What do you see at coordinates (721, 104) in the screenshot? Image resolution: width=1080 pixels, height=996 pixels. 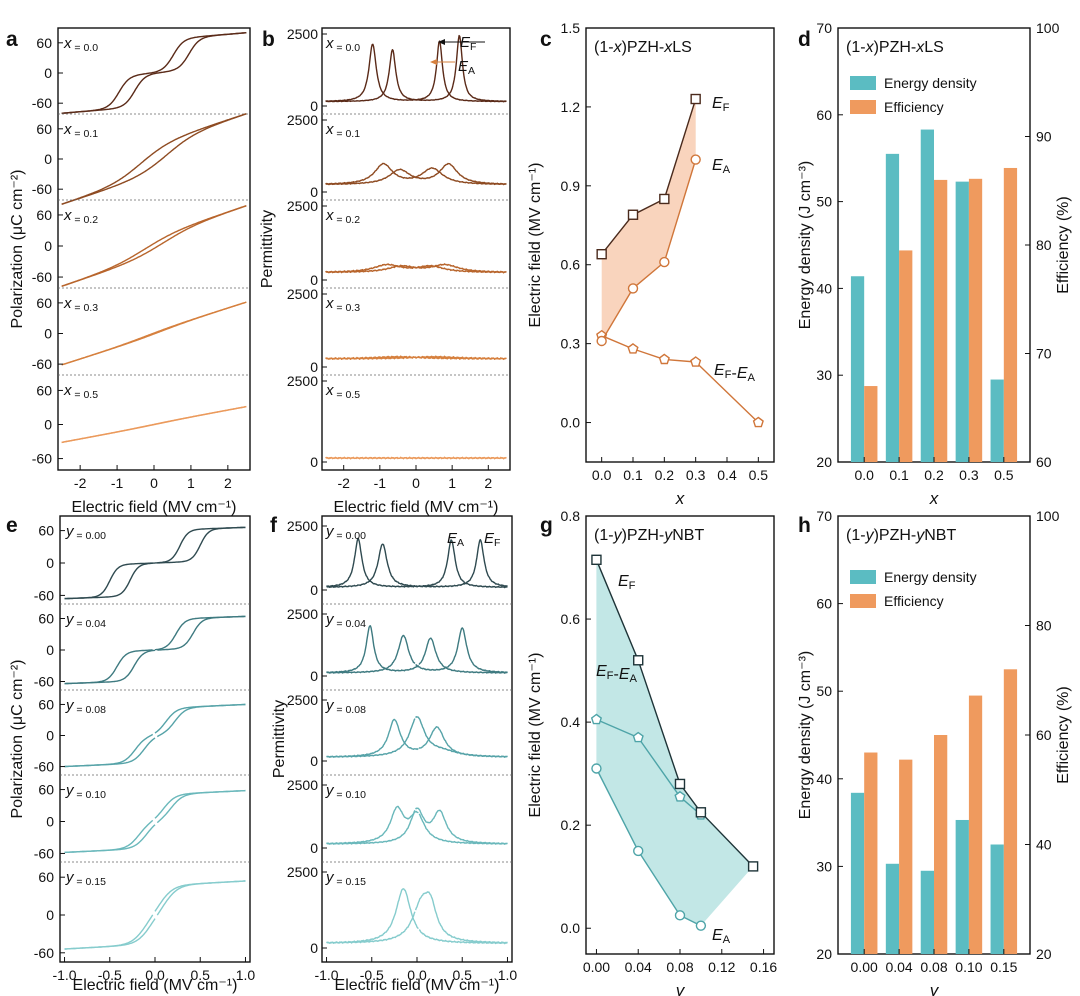 I see `series-label: EF` at bounding box center [721, 104].